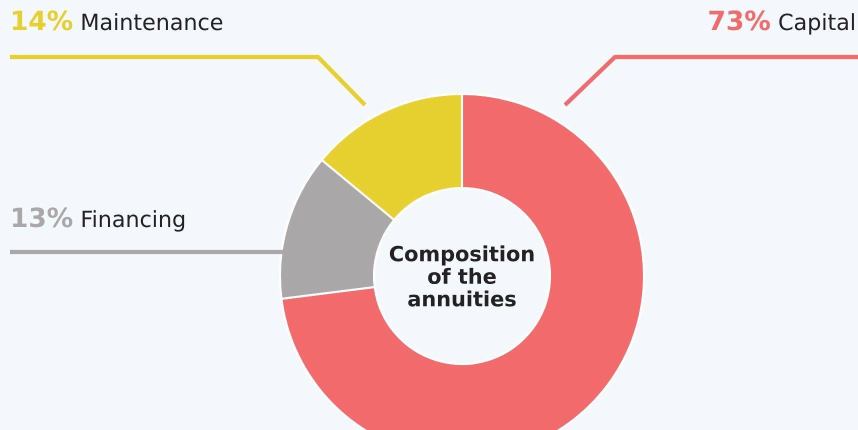 The image size is (858, 430). I want to click on slice-label: Capital, so click(816, 24).